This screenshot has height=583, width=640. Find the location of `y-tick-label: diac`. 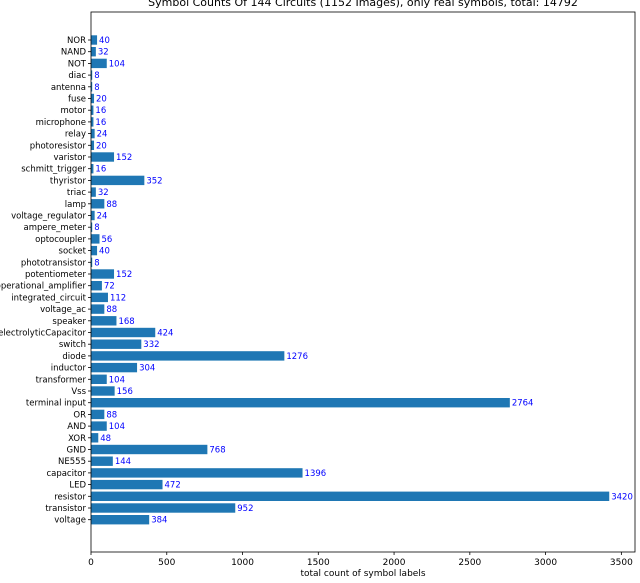

y-tick-label: diac is located at coordinates (77, 76).